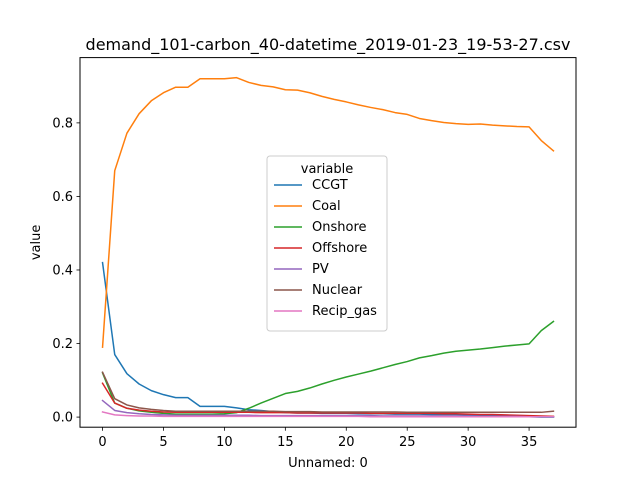  Describe the element at coordinates (346, 442) in the screenshot. I see `x-tick-label: 20` at that location.